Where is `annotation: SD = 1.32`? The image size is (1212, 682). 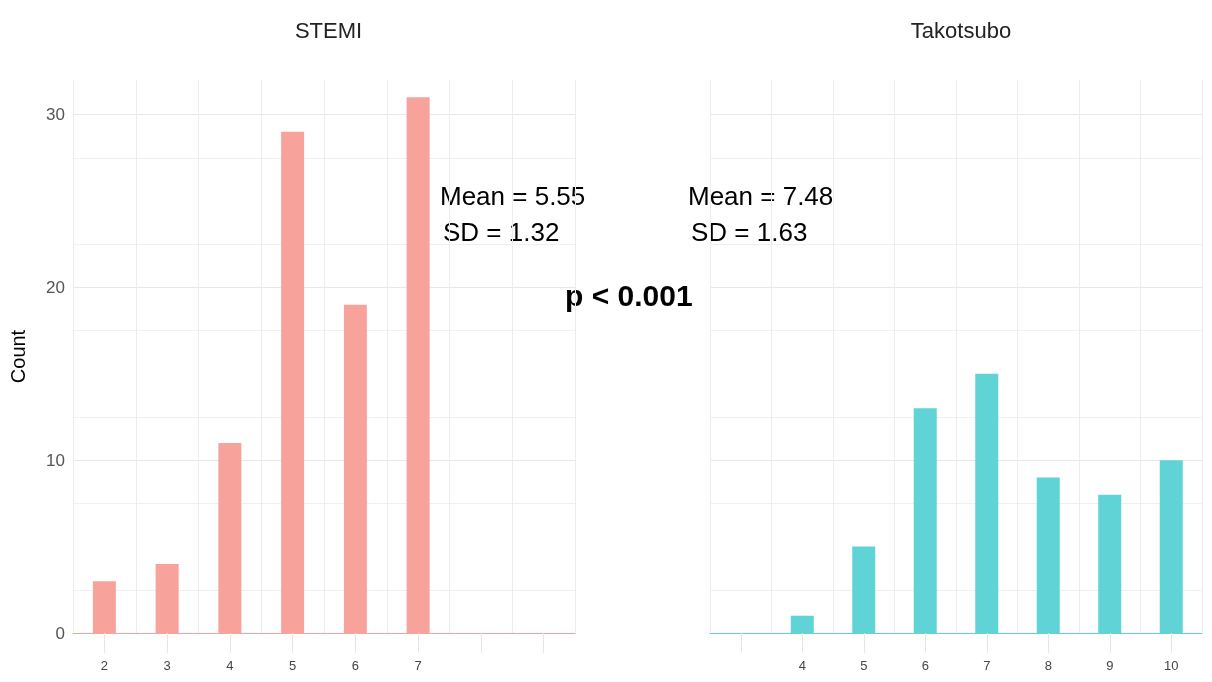
annotation: SD = 1.32 is located at coordinates (501, 232).